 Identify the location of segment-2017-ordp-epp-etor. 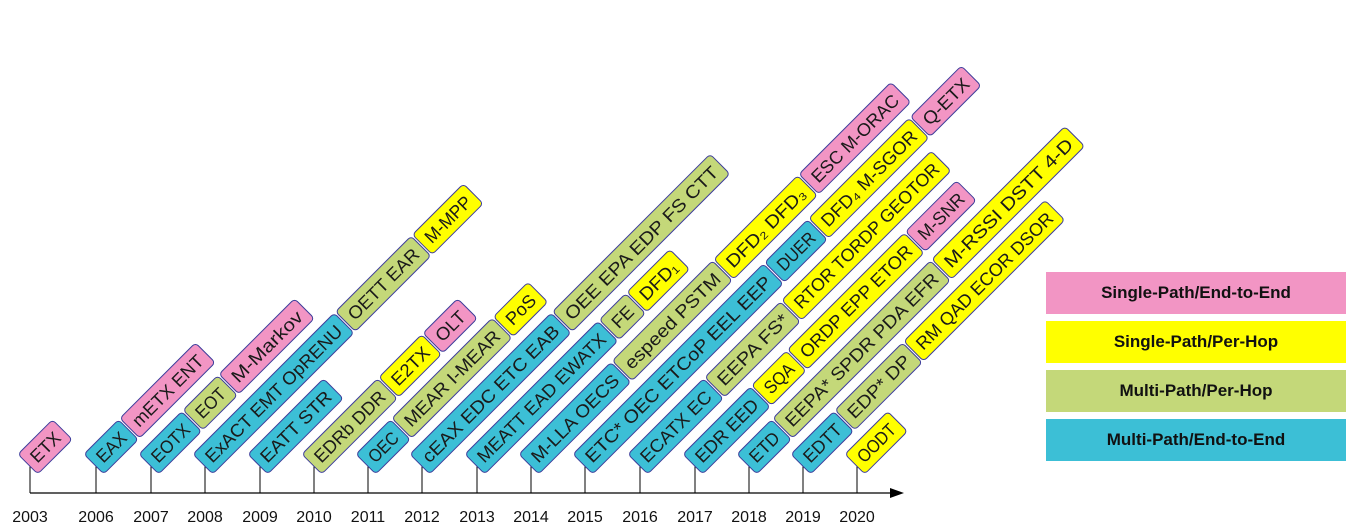
(855, 301).